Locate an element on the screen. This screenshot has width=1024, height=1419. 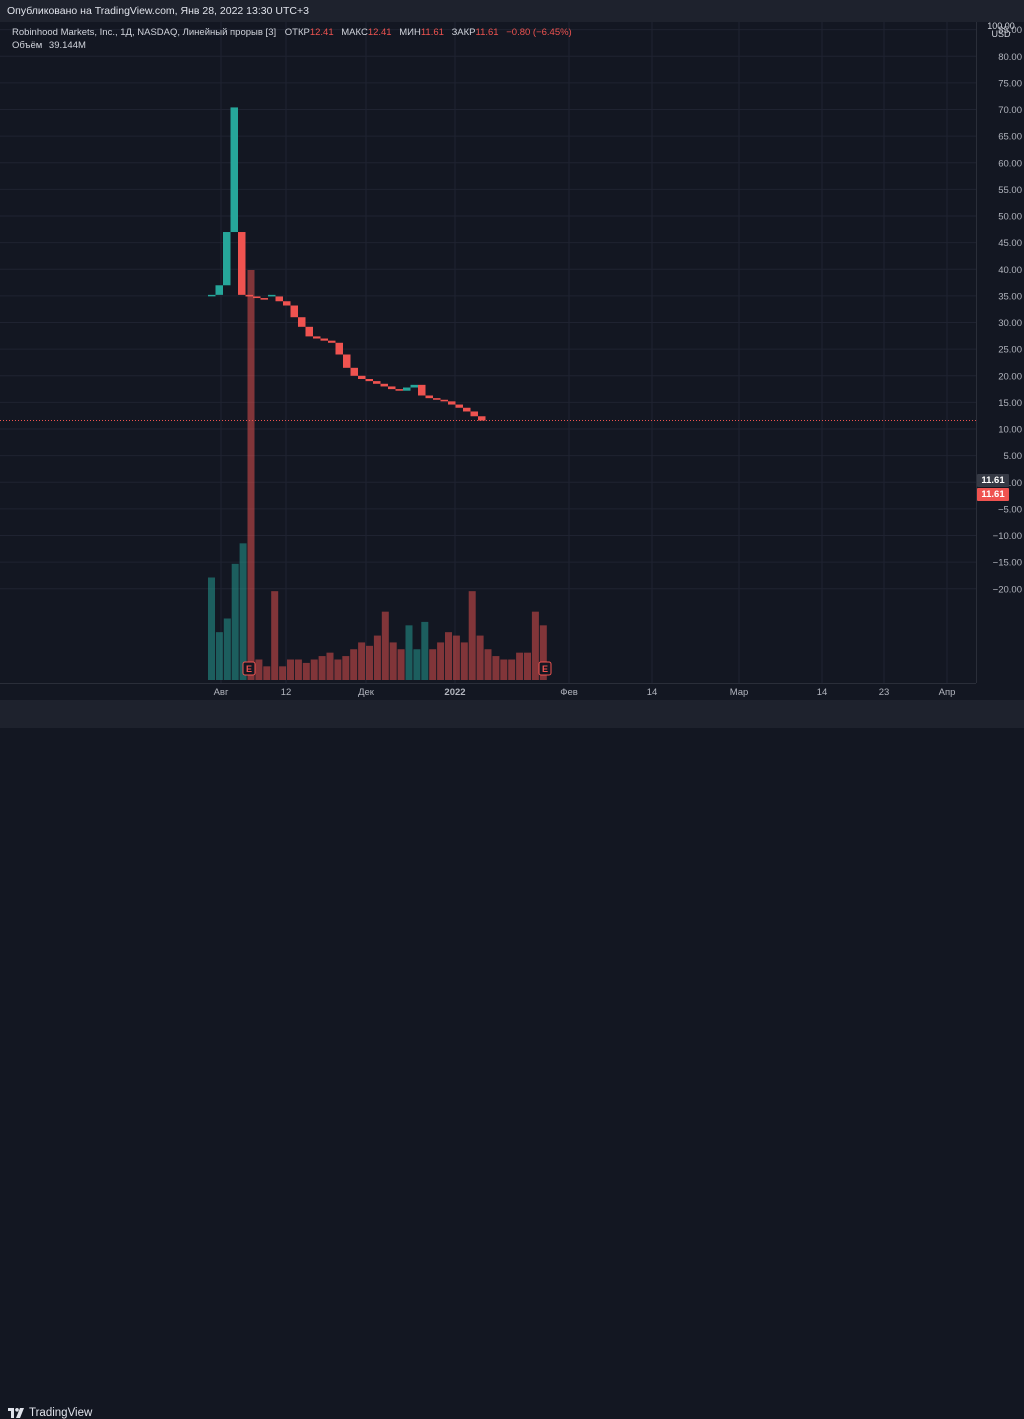
time-tick-label: 23 is located at coordinates (884, 692).